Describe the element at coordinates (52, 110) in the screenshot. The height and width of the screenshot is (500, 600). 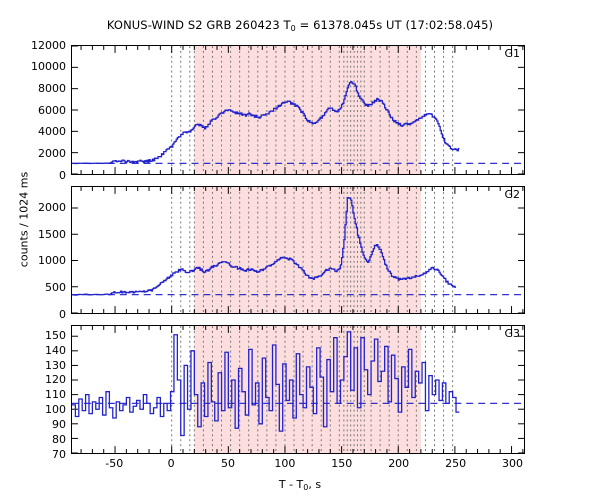
I see `y-tick-label: 6000` at that location.